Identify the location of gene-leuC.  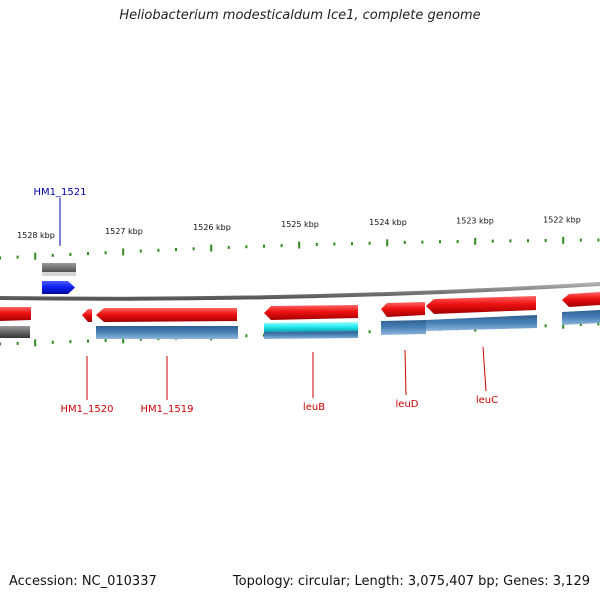
(481, 305).